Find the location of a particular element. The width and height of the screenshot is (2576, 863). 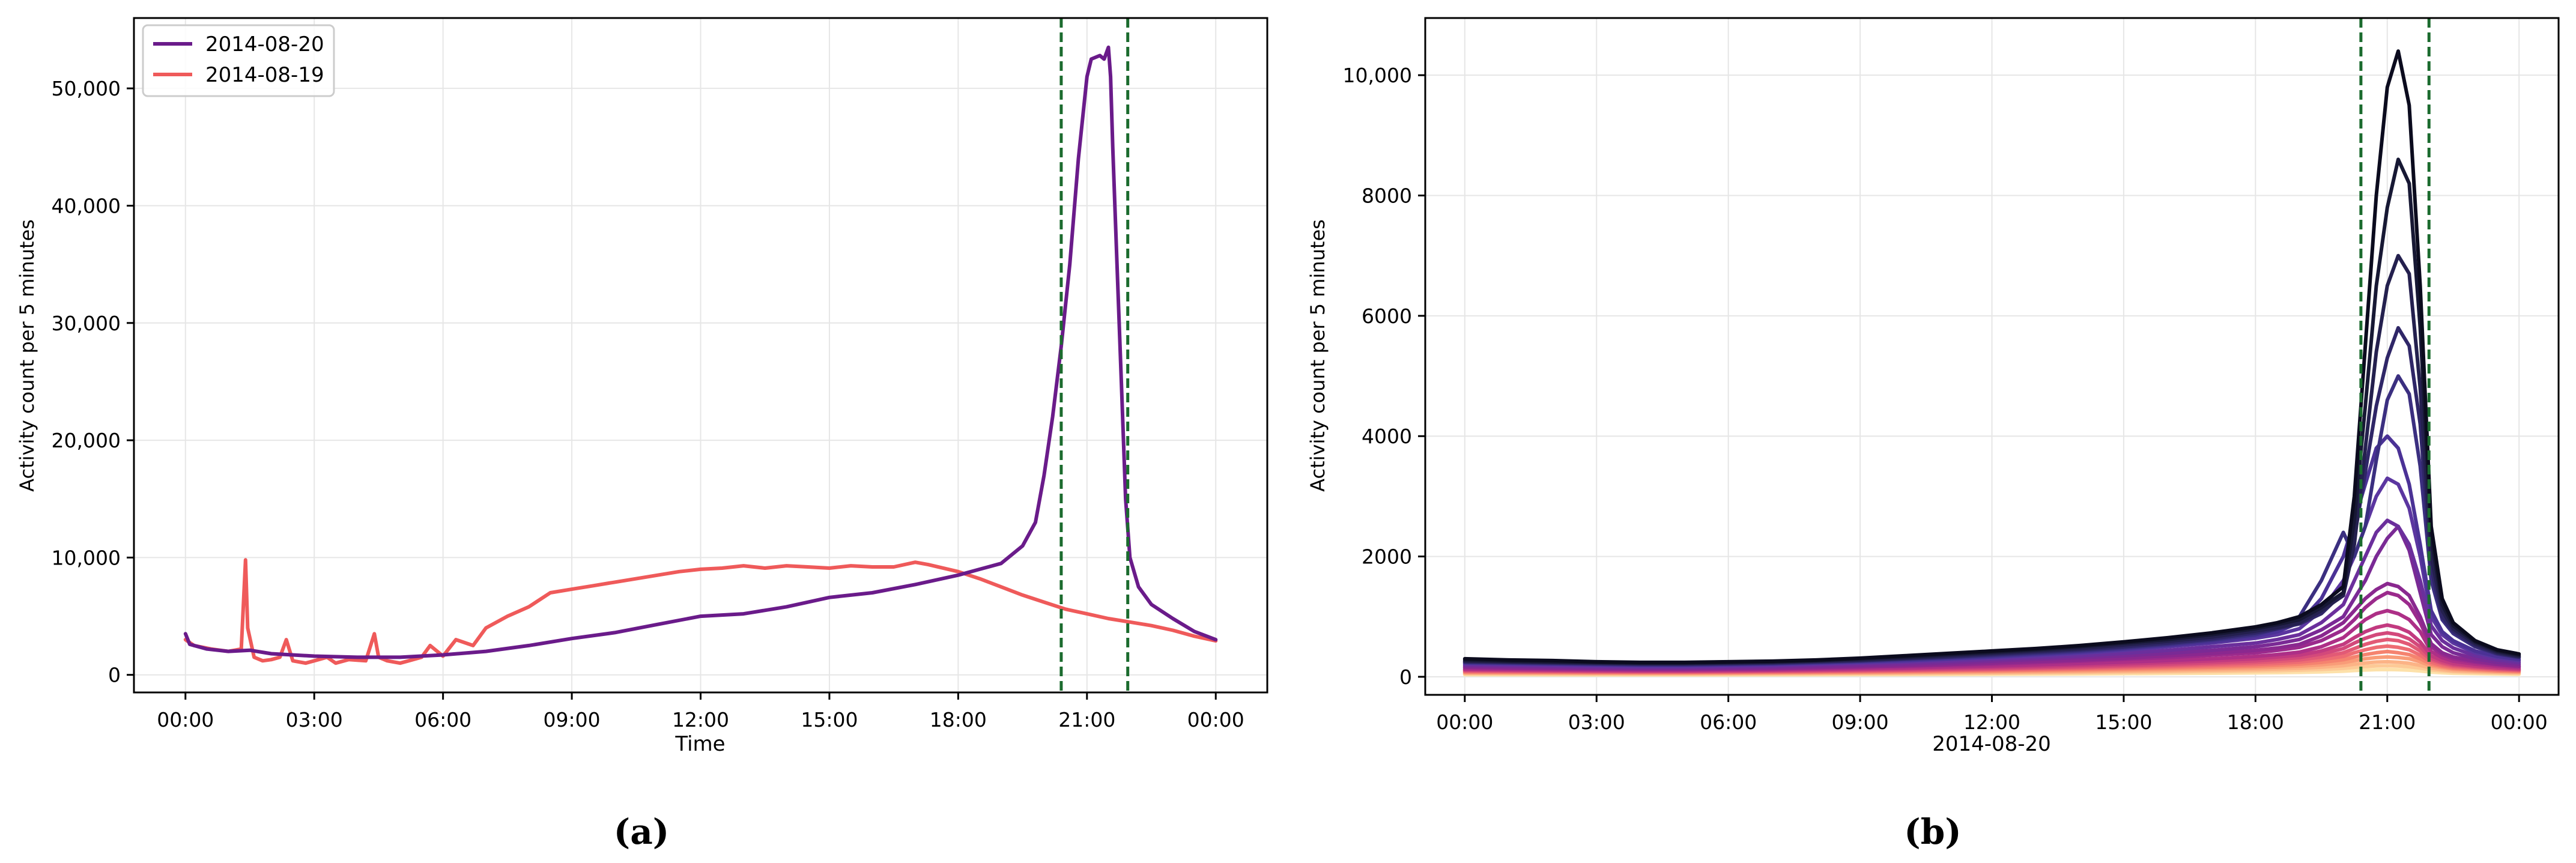

y-tick-label: 20,000 is located at coordinates (86, 440).